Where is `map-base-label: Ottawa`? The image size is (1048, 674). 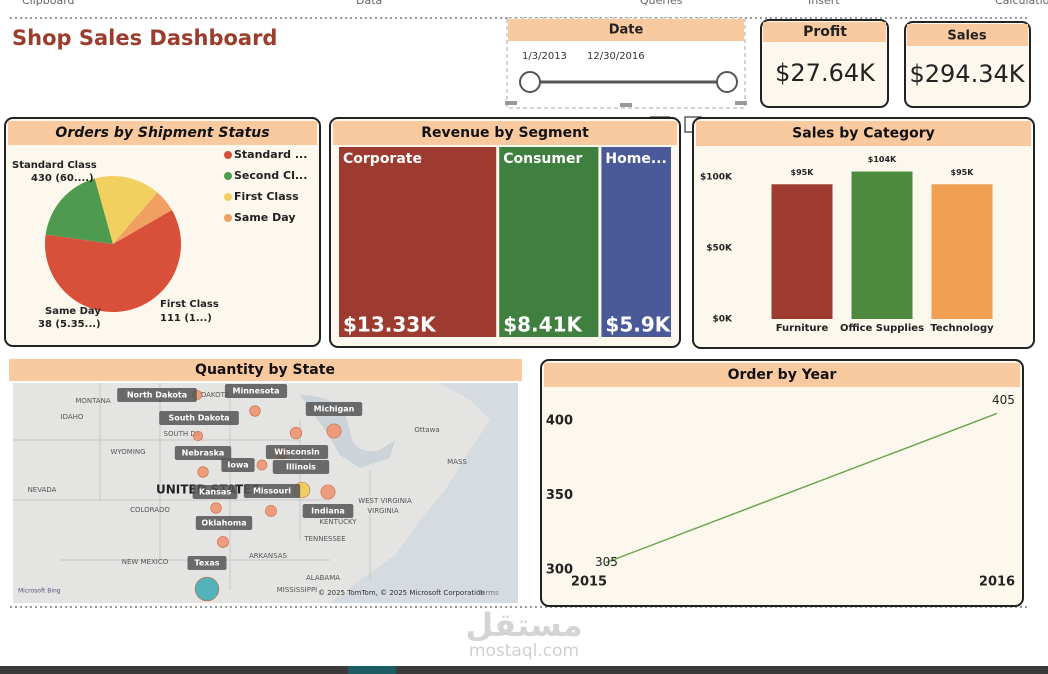 map-base-label: Ottawa is located at coordinates (426, 430).